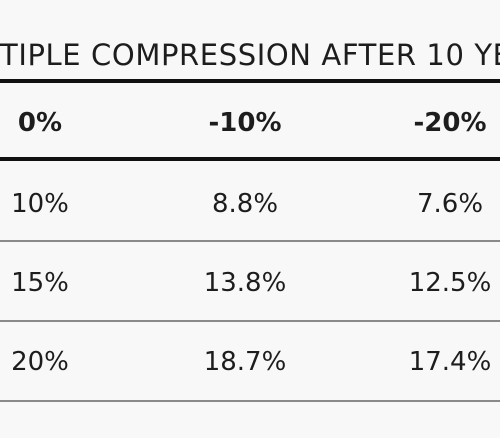  I want to click on header-cell-0pct: 0%, so click(40, 123).